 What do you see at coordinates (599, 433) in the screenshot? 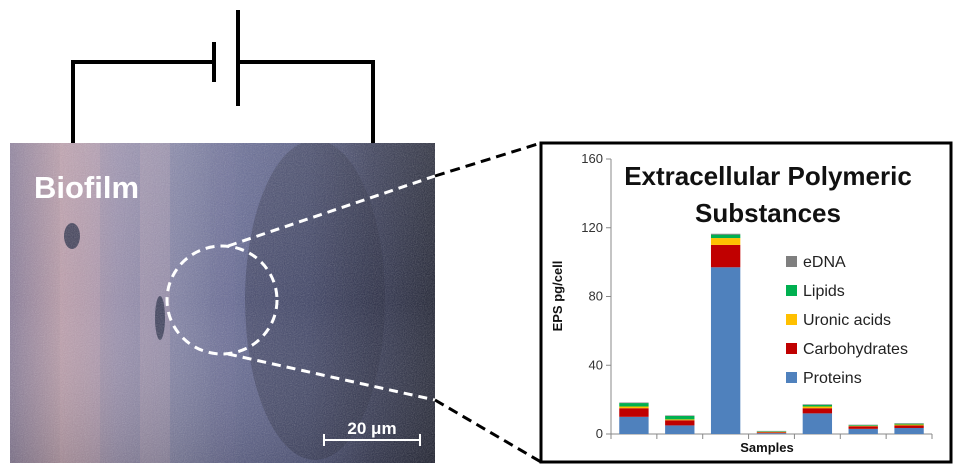
I see `y-tick-label: 0` at bounding box center [599, 433].